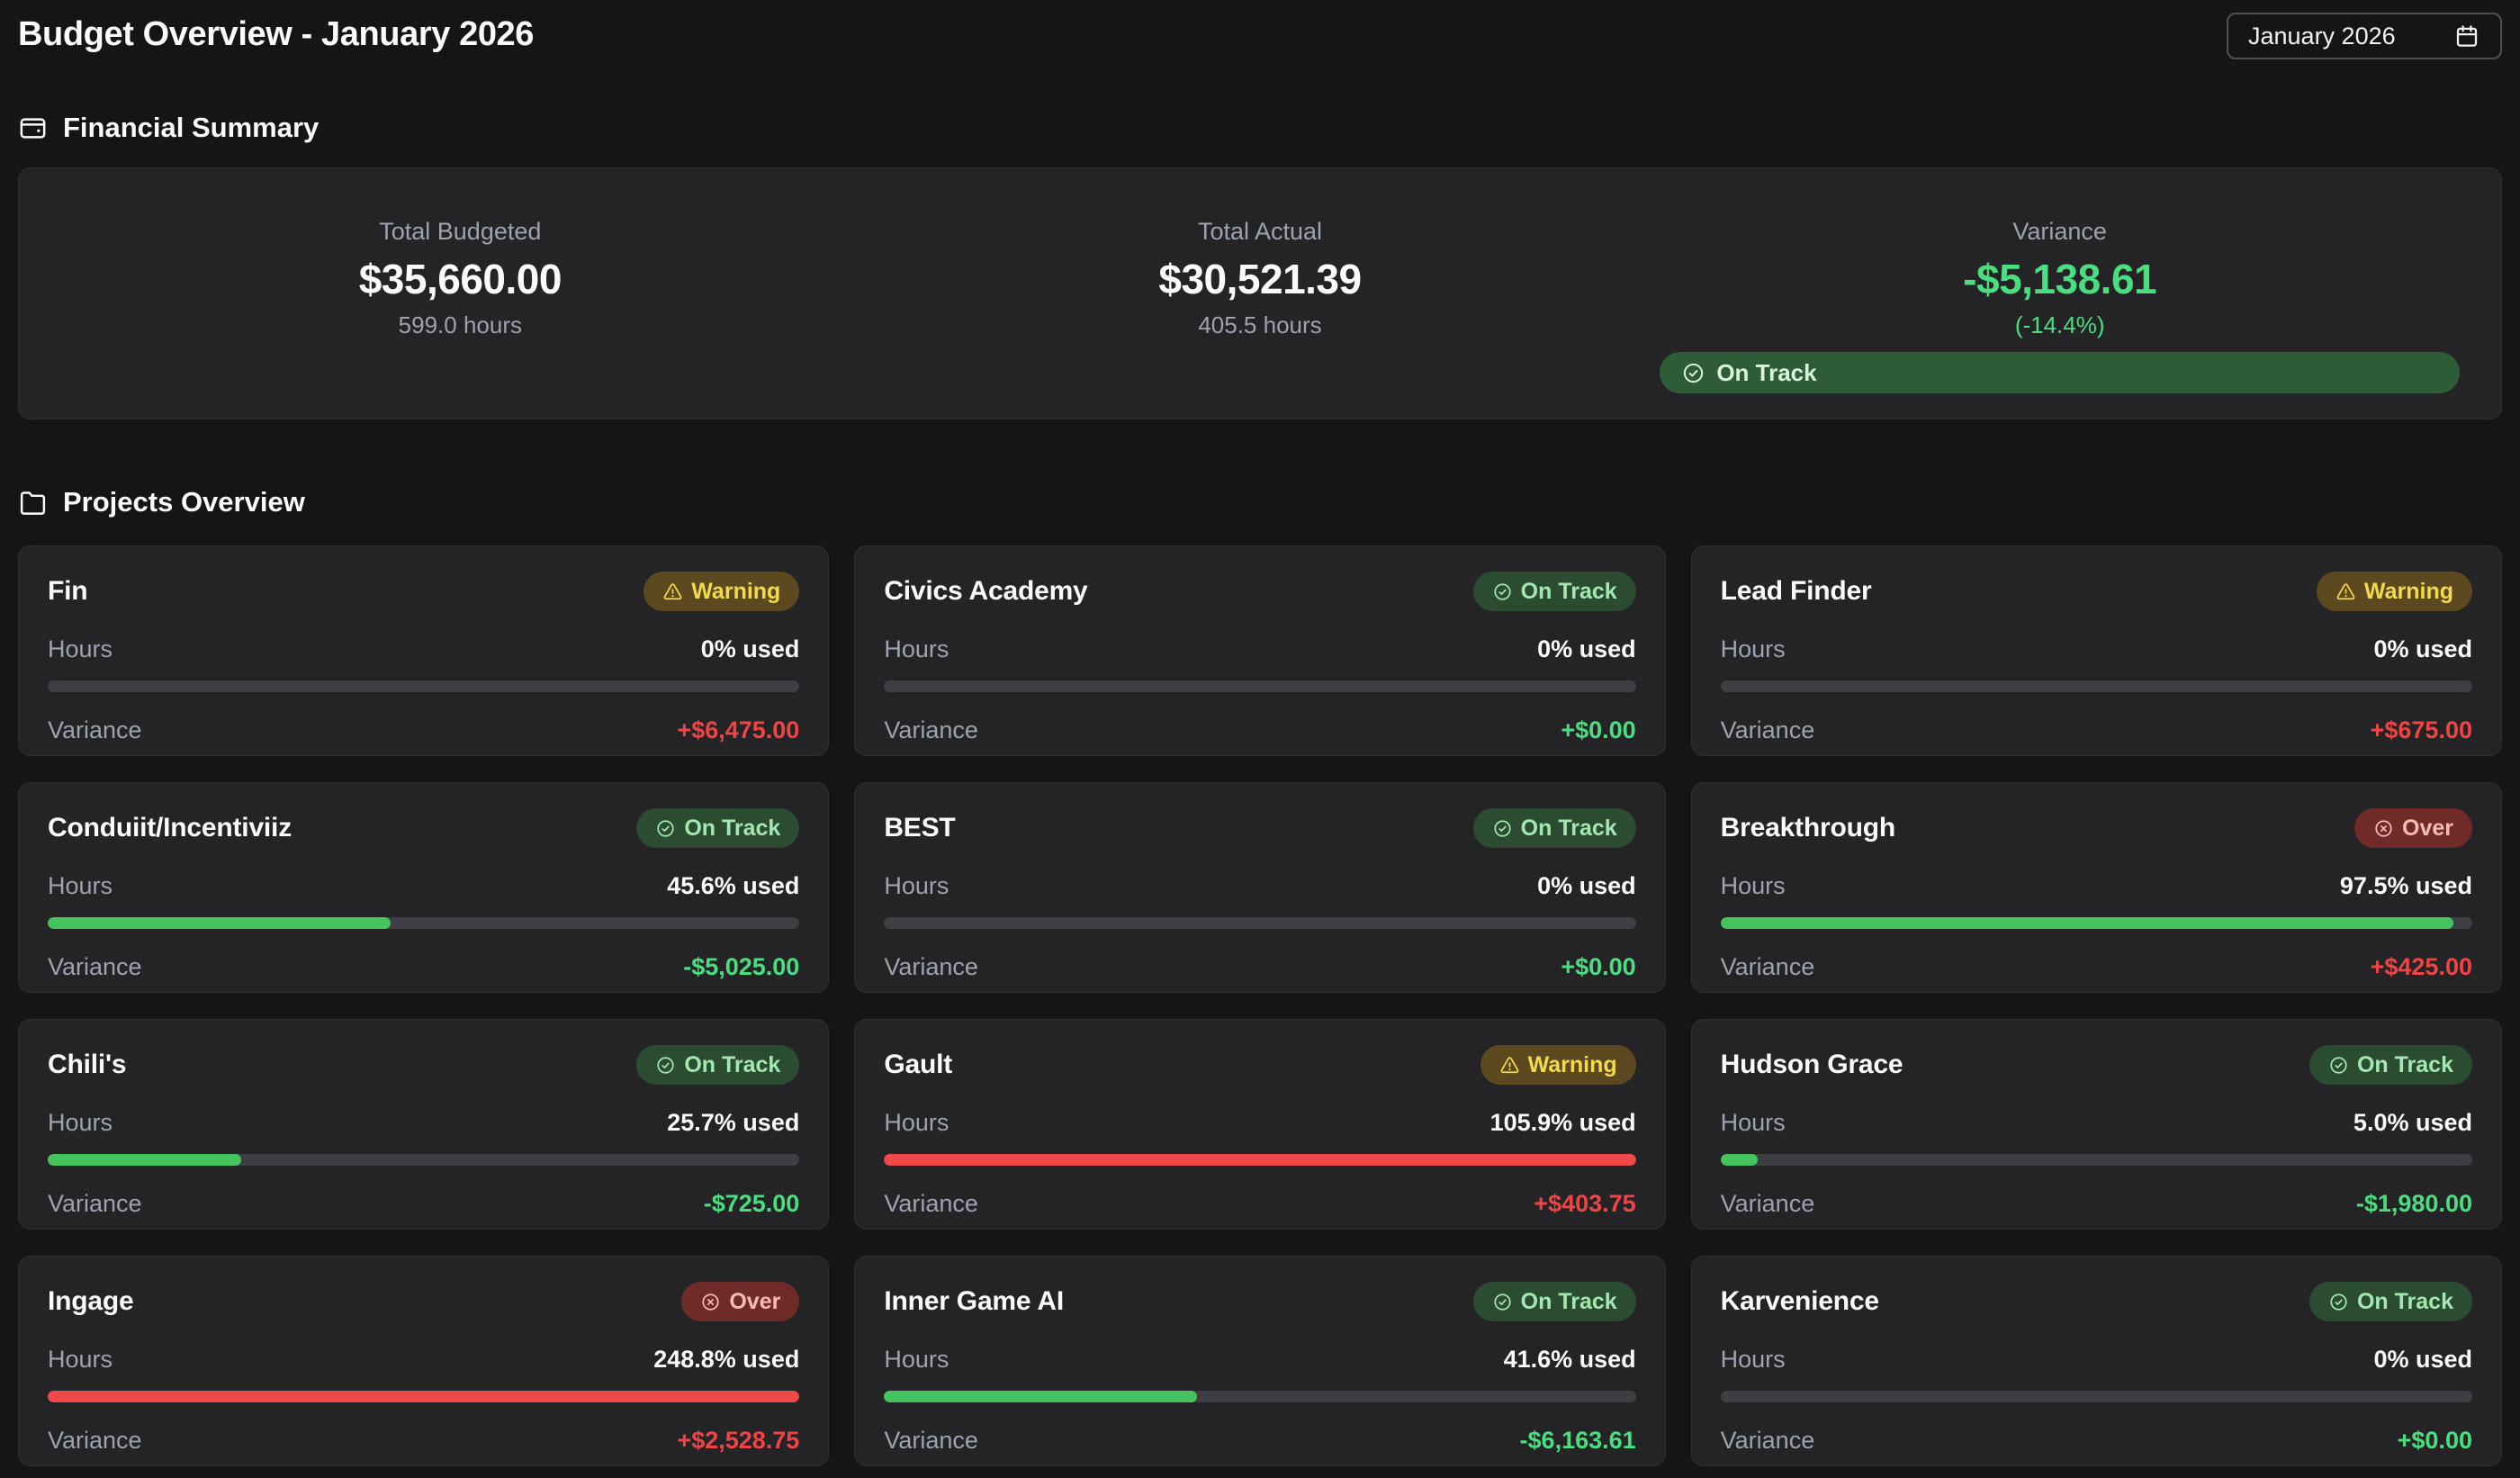 The image size is (2520, 1478). I want to click on hours-row: Hours 248.8% used, so click(424, 1359).